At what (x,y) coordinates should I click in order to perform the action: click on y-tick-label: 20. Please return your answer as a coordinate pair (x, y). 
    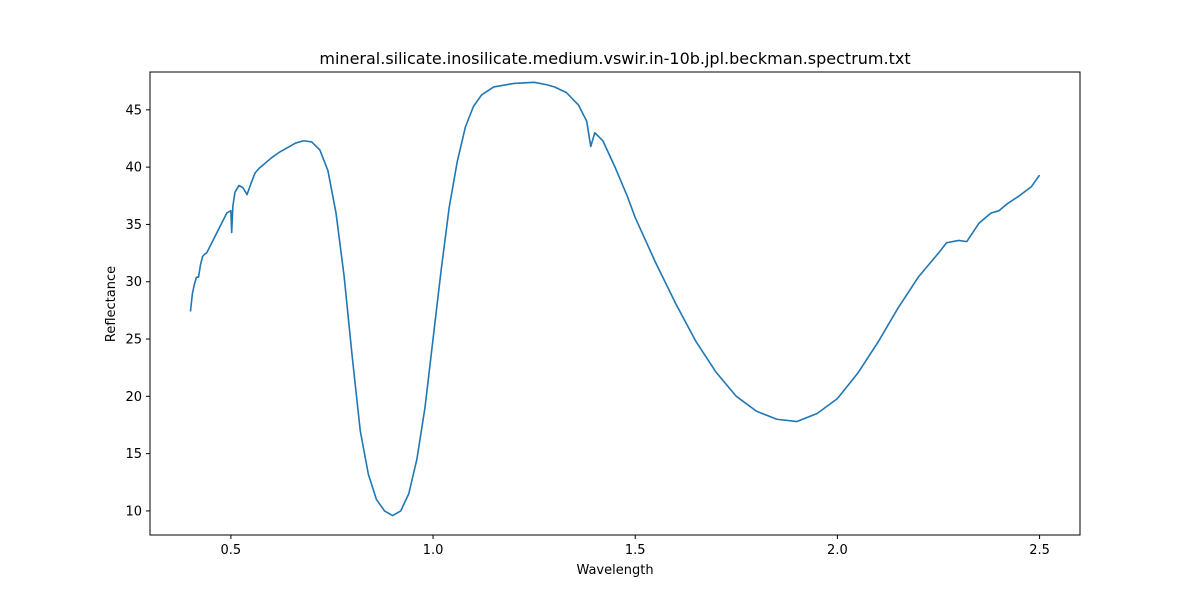
    Looking at the image, I should click on (133, 397).